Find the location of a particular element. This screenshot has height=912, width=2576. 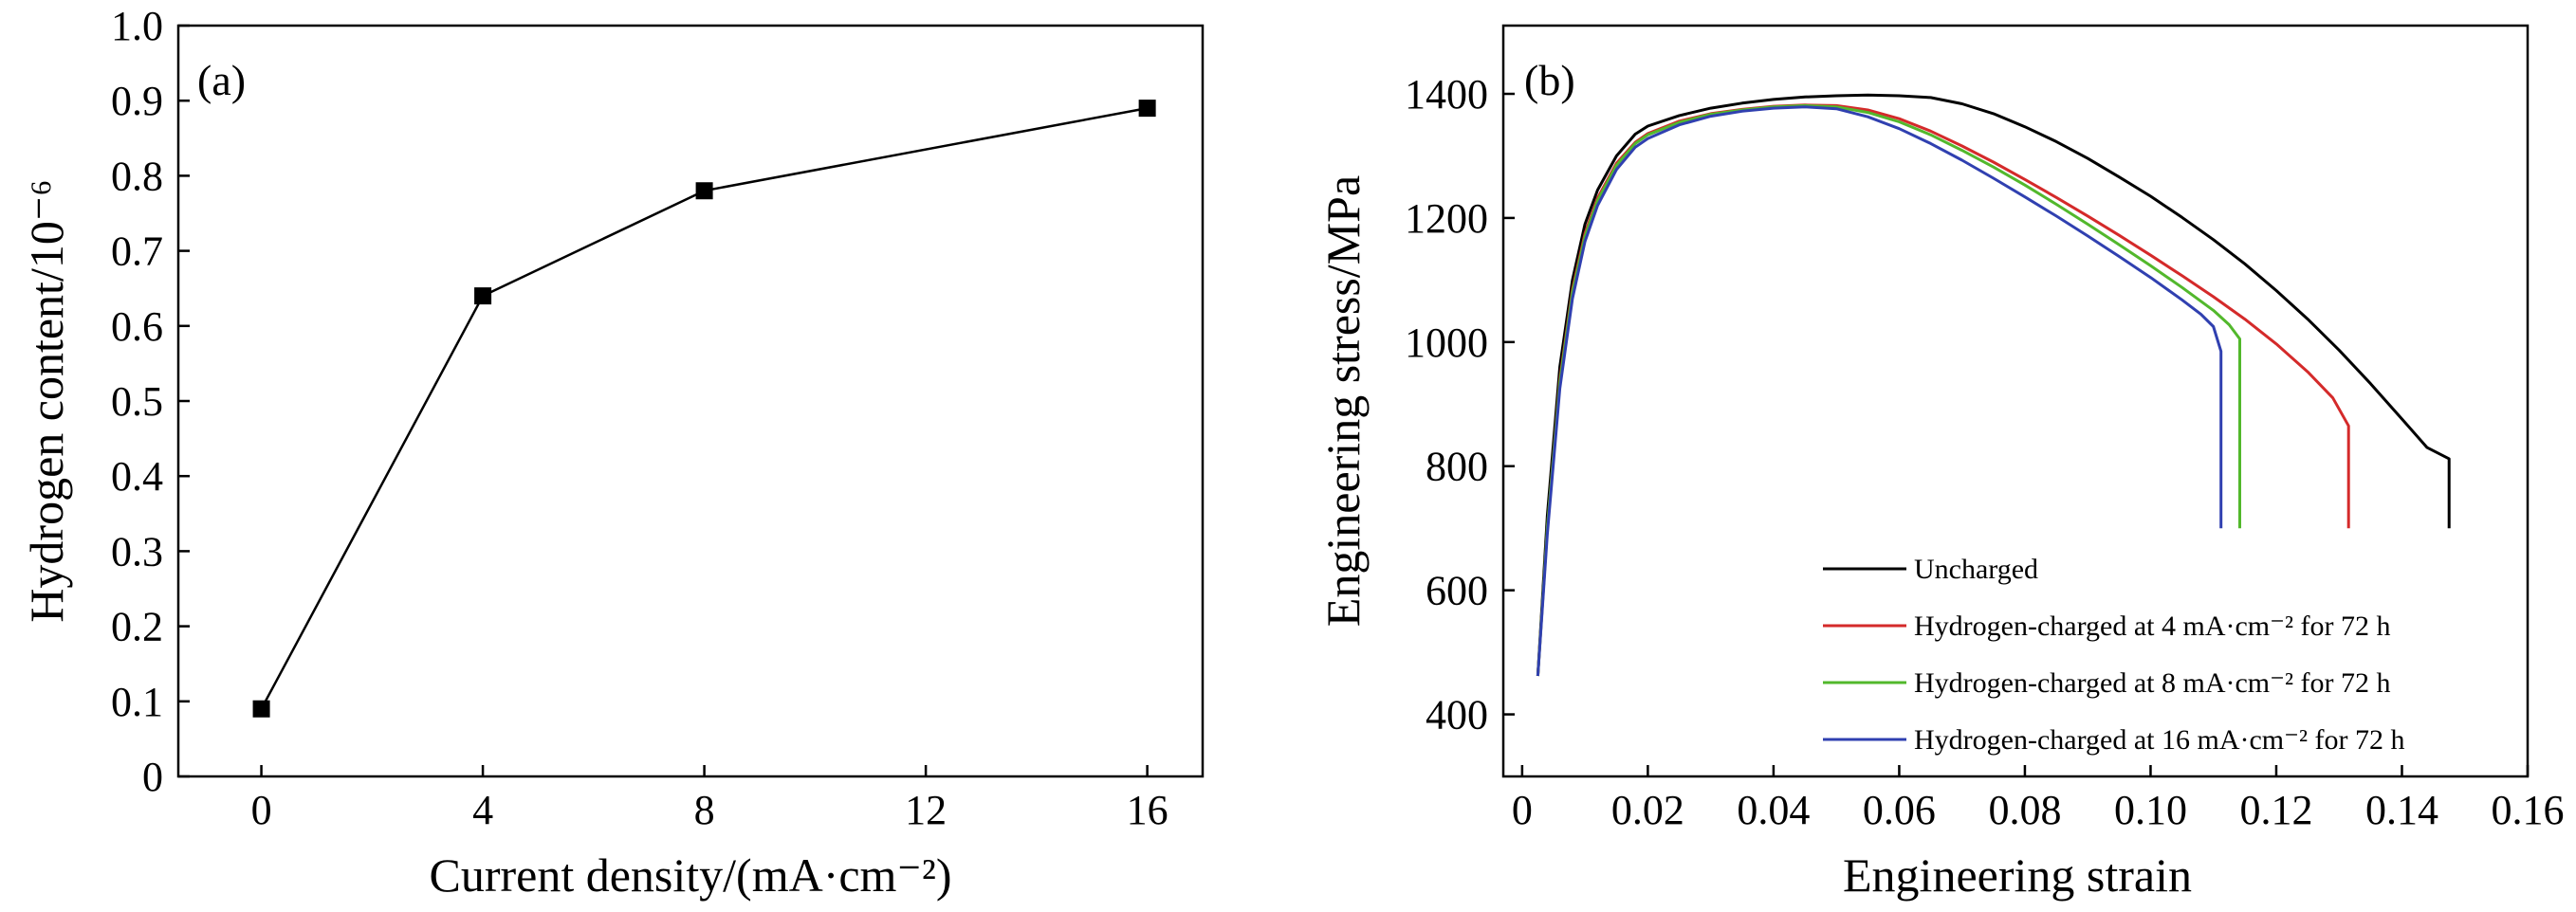

y-tick-label: 600 is located at coordinates (1457, 591).